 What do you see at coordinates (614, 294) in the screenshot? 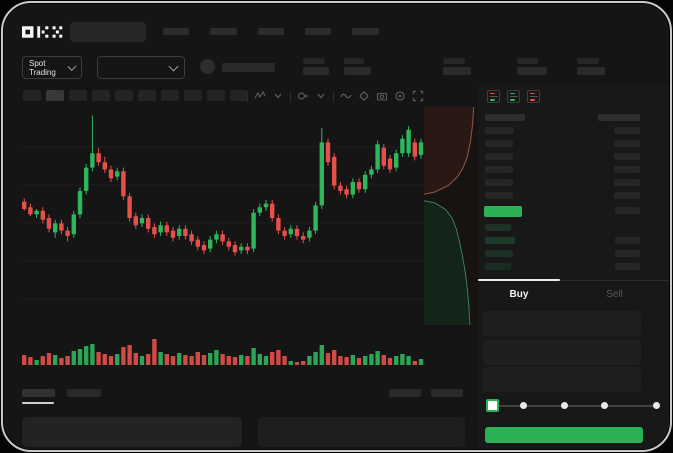
I see `sell-tab: Sell` at bounding box center [614, 294].